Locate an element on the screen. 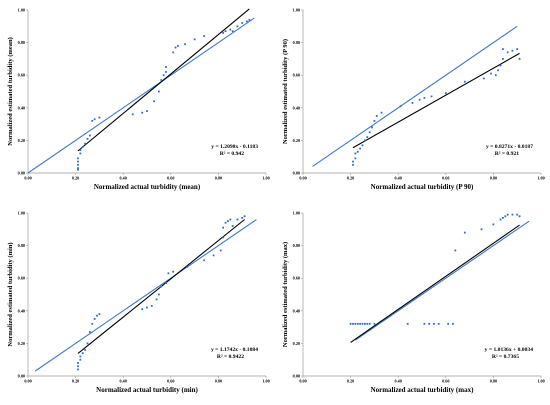 This screenshot has width=550, height=405. x-tick-label: 1.00 is located at coordinates (540, 178).